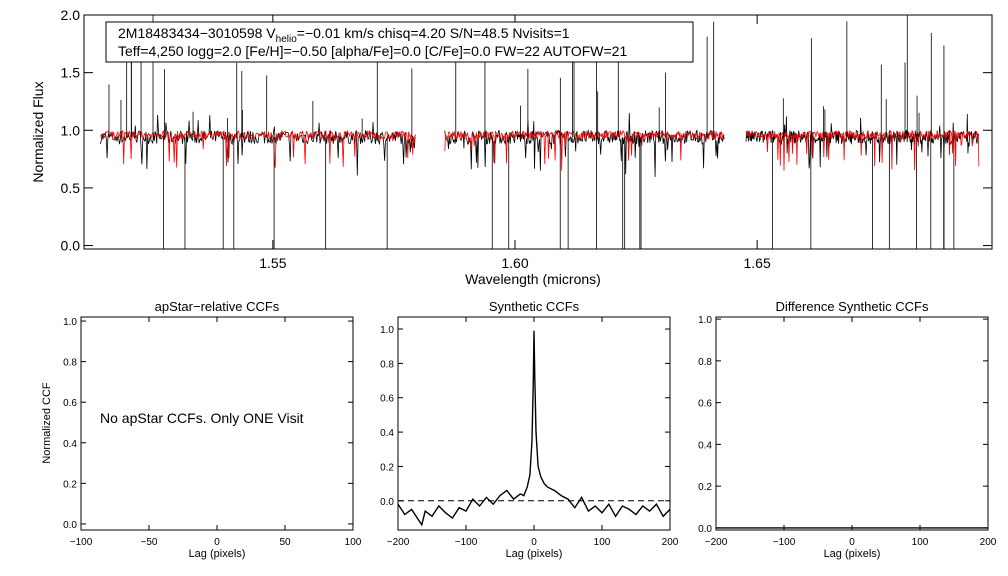 The image size is (1008, 576). What do you see at coordinates (387, 364) in the screenshot?
I see `synthetic-ccf-y-tick-label: 0.8` at bounding box center [387, 364].